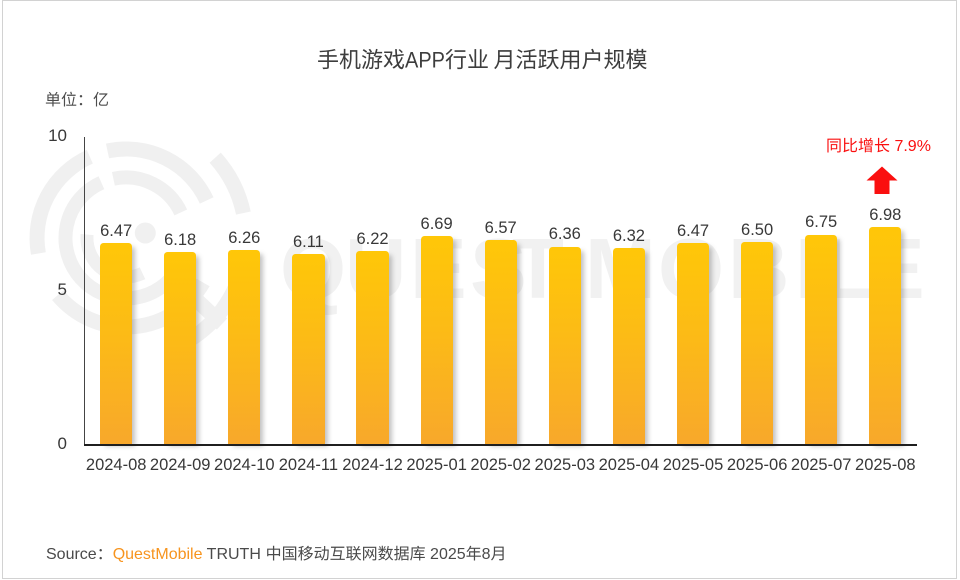  What do you see at coordinates (425, 59) in the screenshot?
I see `svg-text: APP` at bounding box center [425, 59].